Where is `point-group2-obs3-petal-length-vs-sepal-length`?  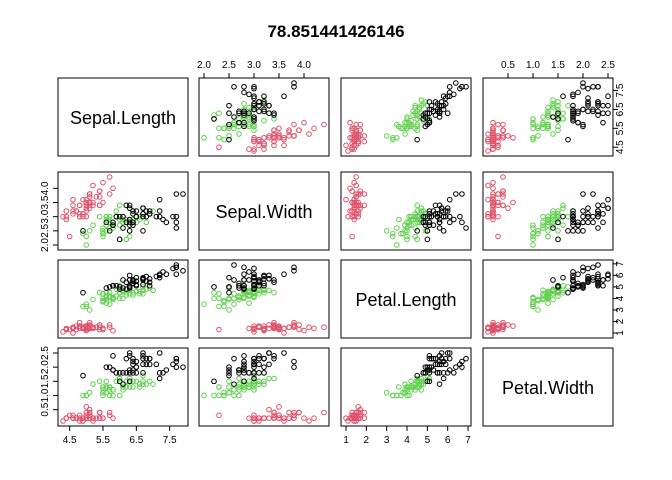
point-group2-obs3-petal-length-vs-sepal-length is located at coordinates (149, 288).